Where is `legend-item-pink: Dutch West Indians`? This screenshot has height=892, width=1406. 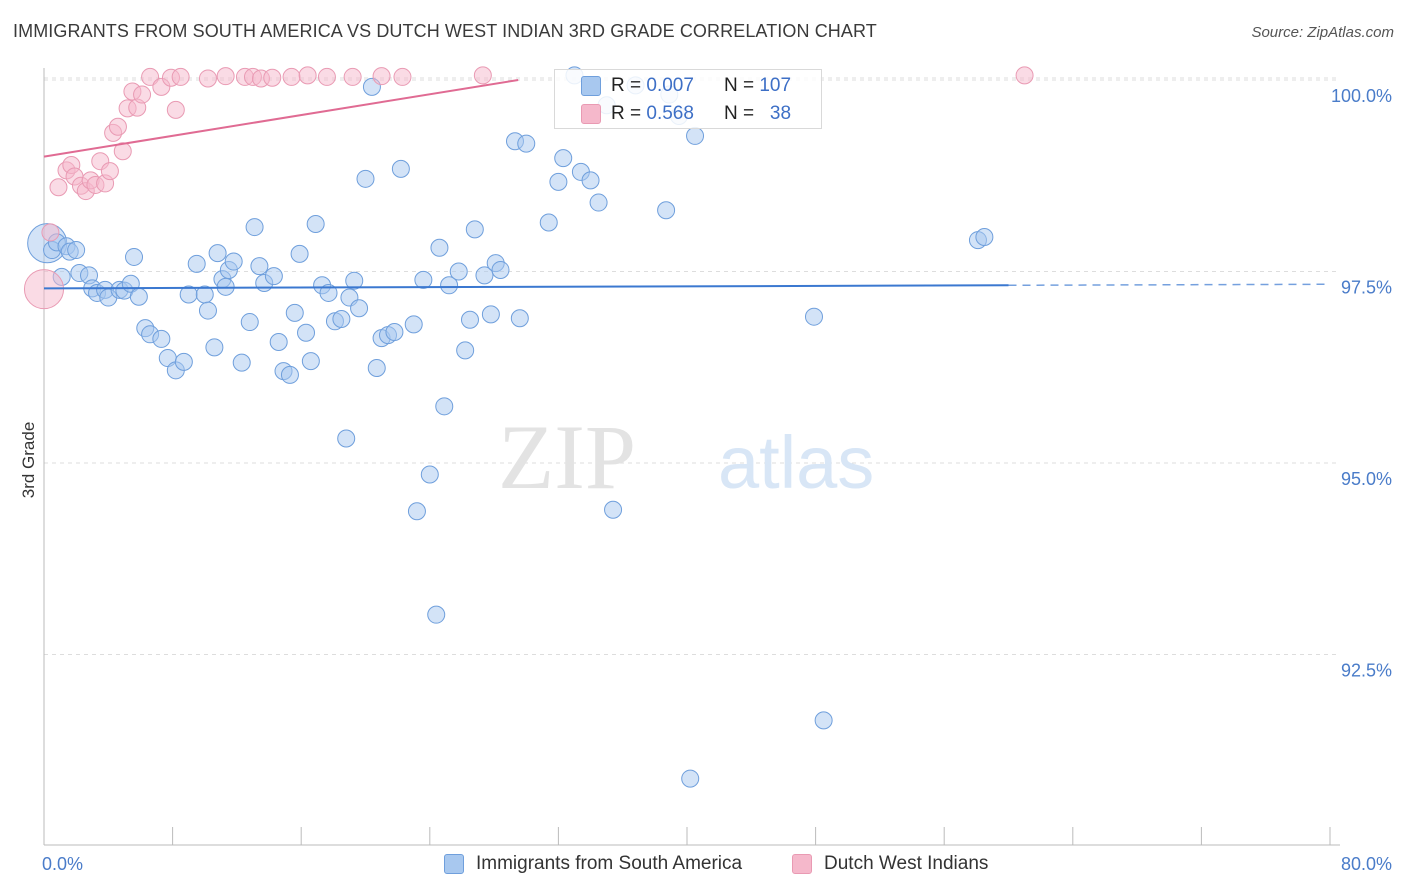 legend-item-pink: Dutch West Indians is located at coordinates (890, 864).